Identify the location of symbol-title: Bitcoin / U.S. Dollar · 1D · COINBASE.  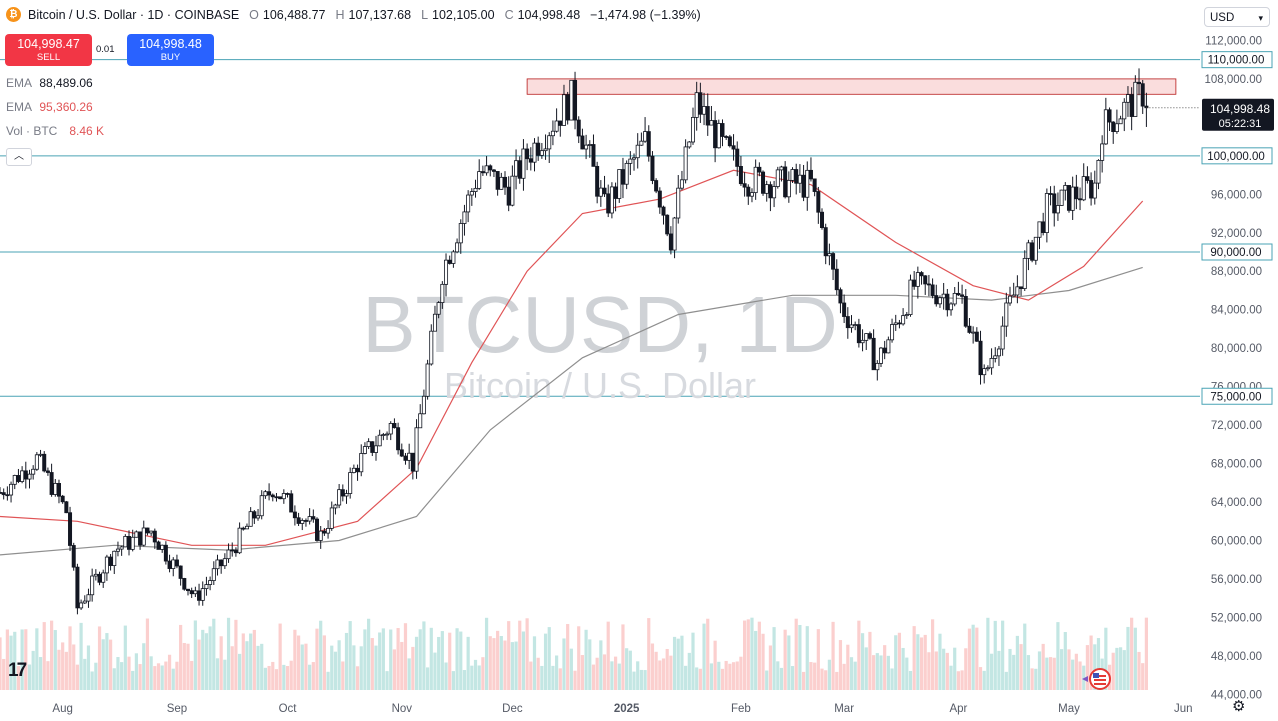
(134, 14).